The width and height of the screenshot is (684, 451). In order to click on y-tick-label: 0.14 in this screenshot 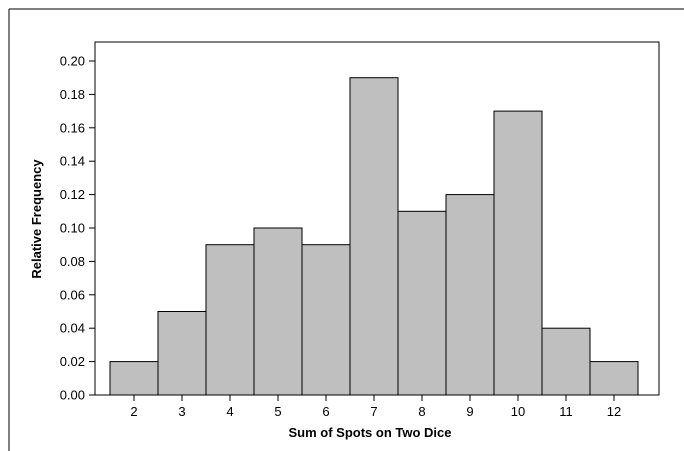, I will do `click(72, 161)`.